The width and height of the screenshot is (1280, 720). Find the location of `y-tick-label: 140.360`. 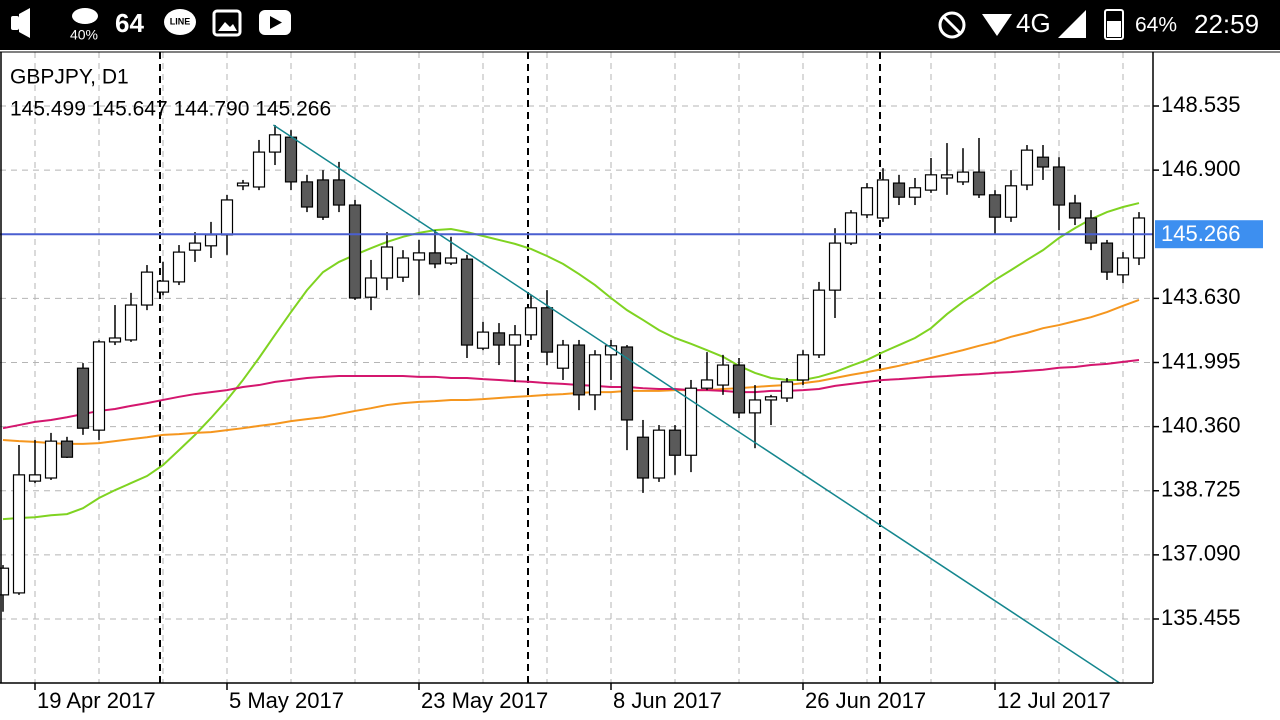

y-tick-label: 140.360 is located at coordinates (1201, 424).